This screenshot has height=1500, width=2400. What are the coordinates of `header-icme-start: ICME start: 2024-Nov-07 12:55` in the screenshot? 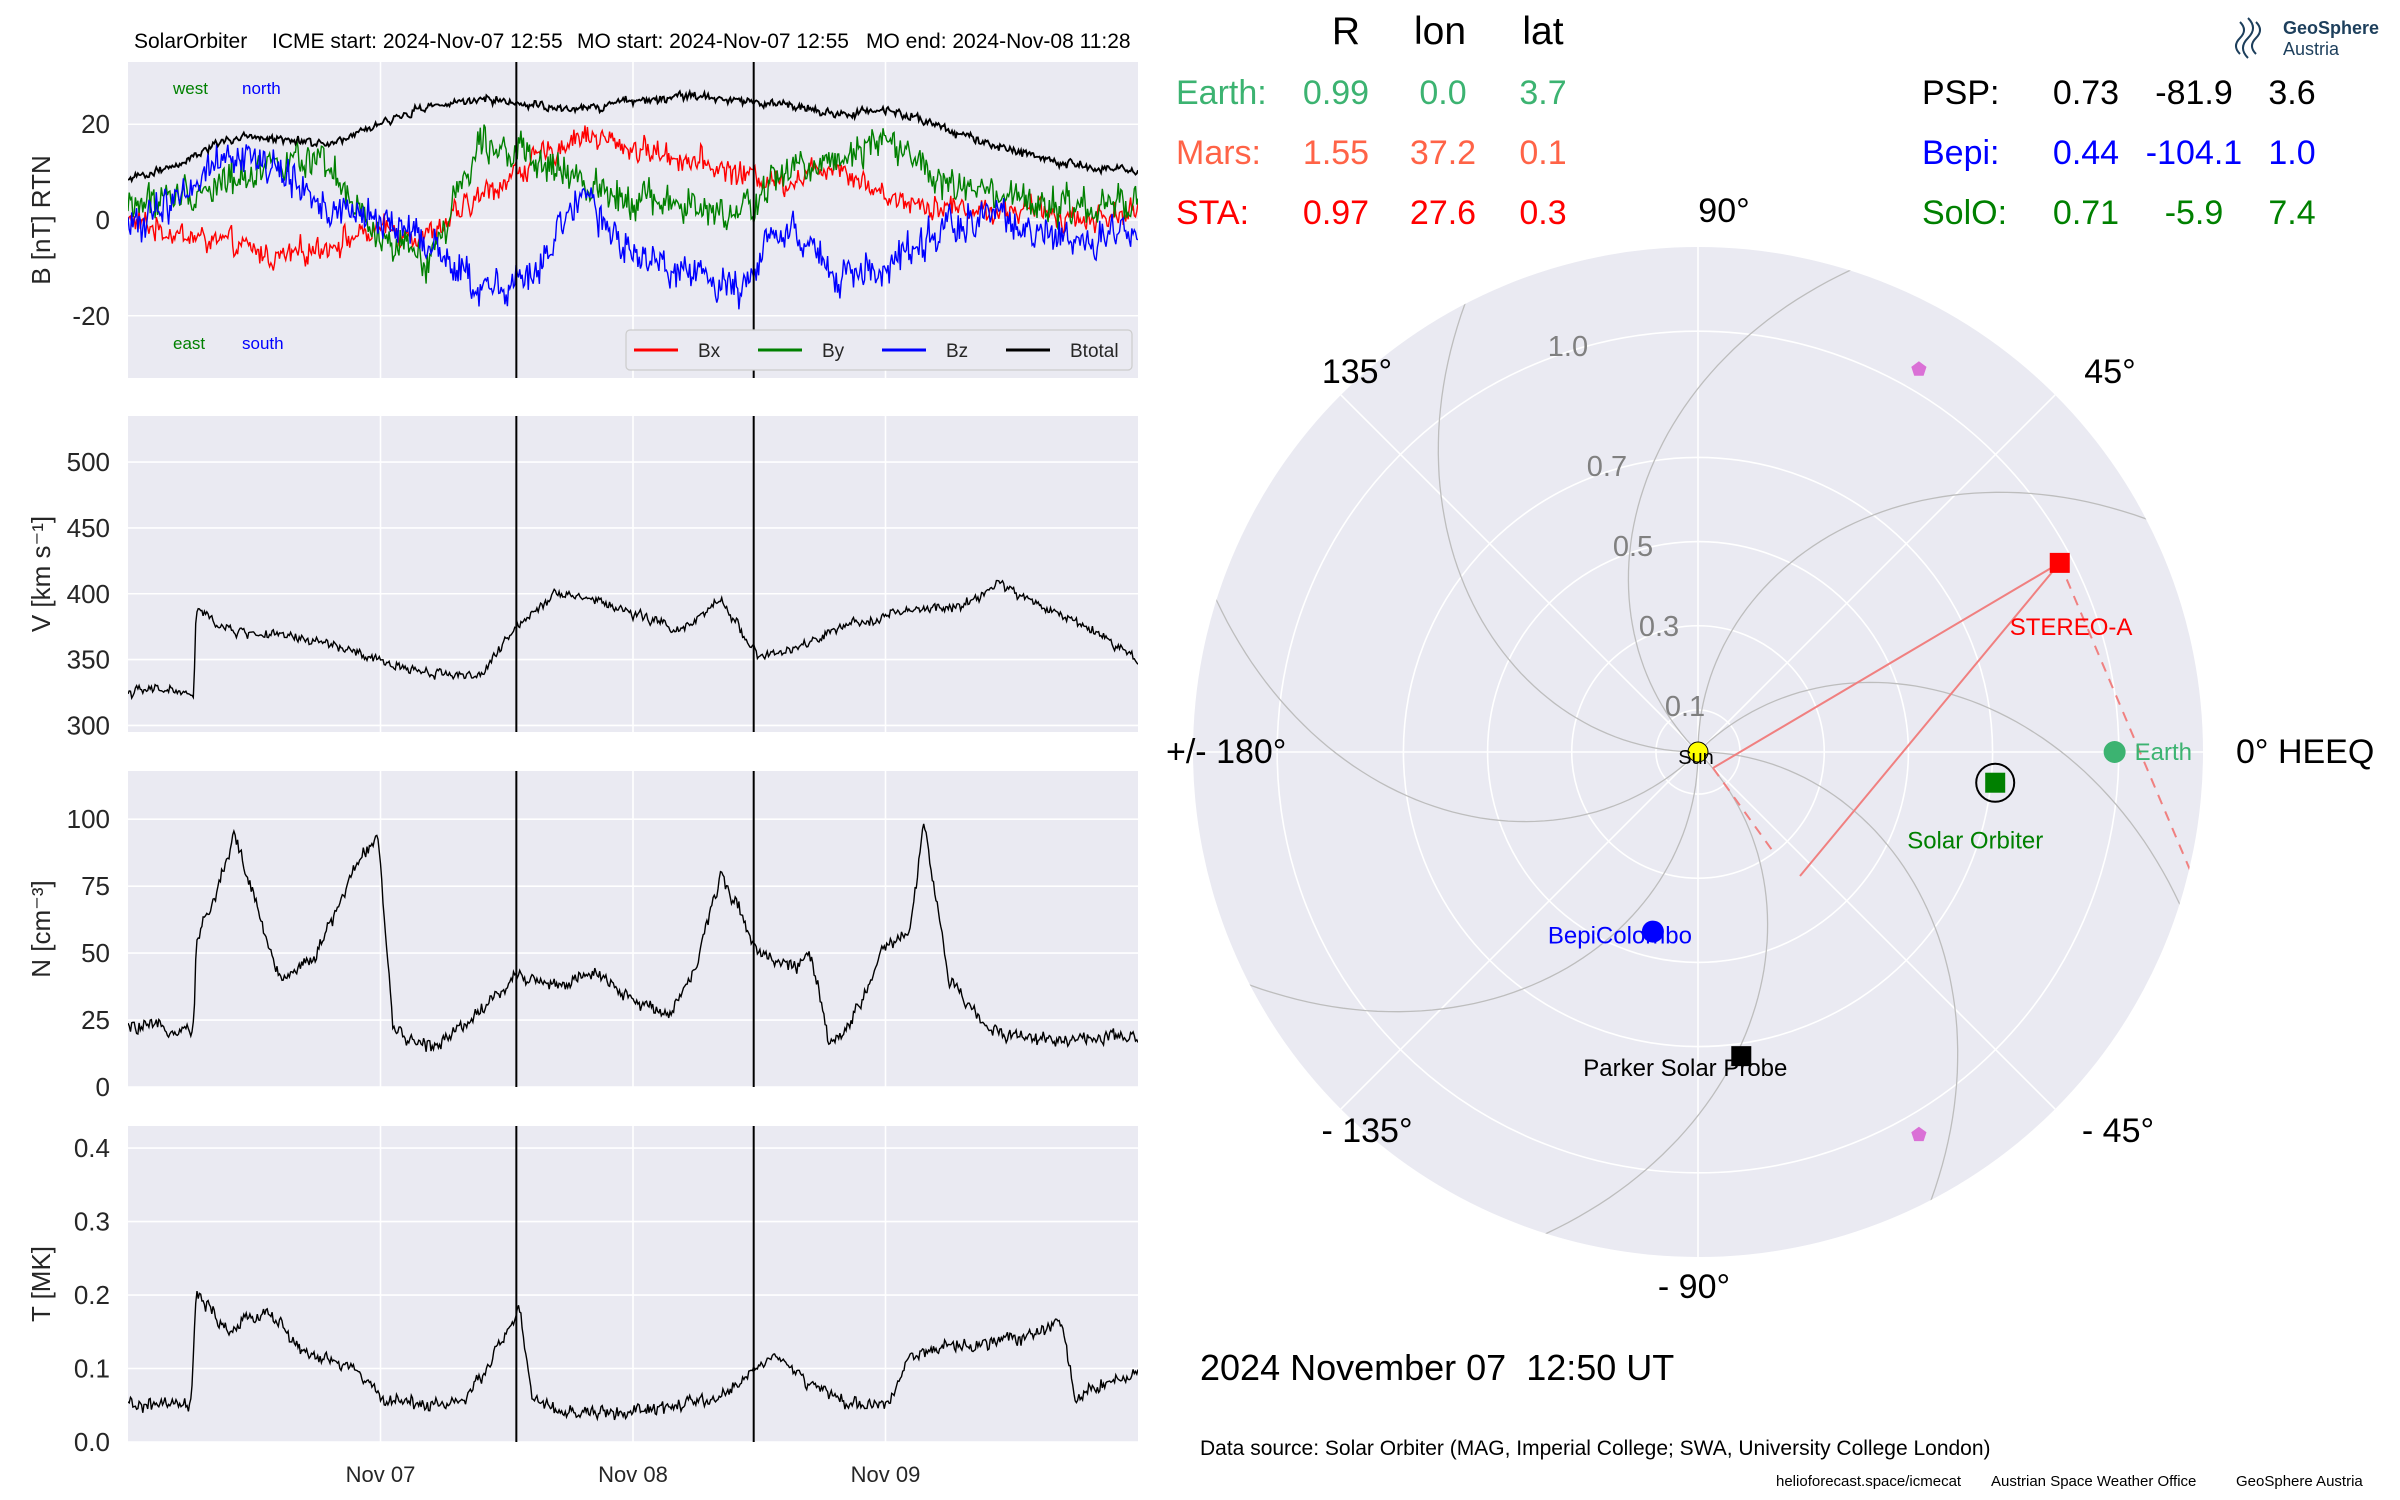 It's located at (417, 41).